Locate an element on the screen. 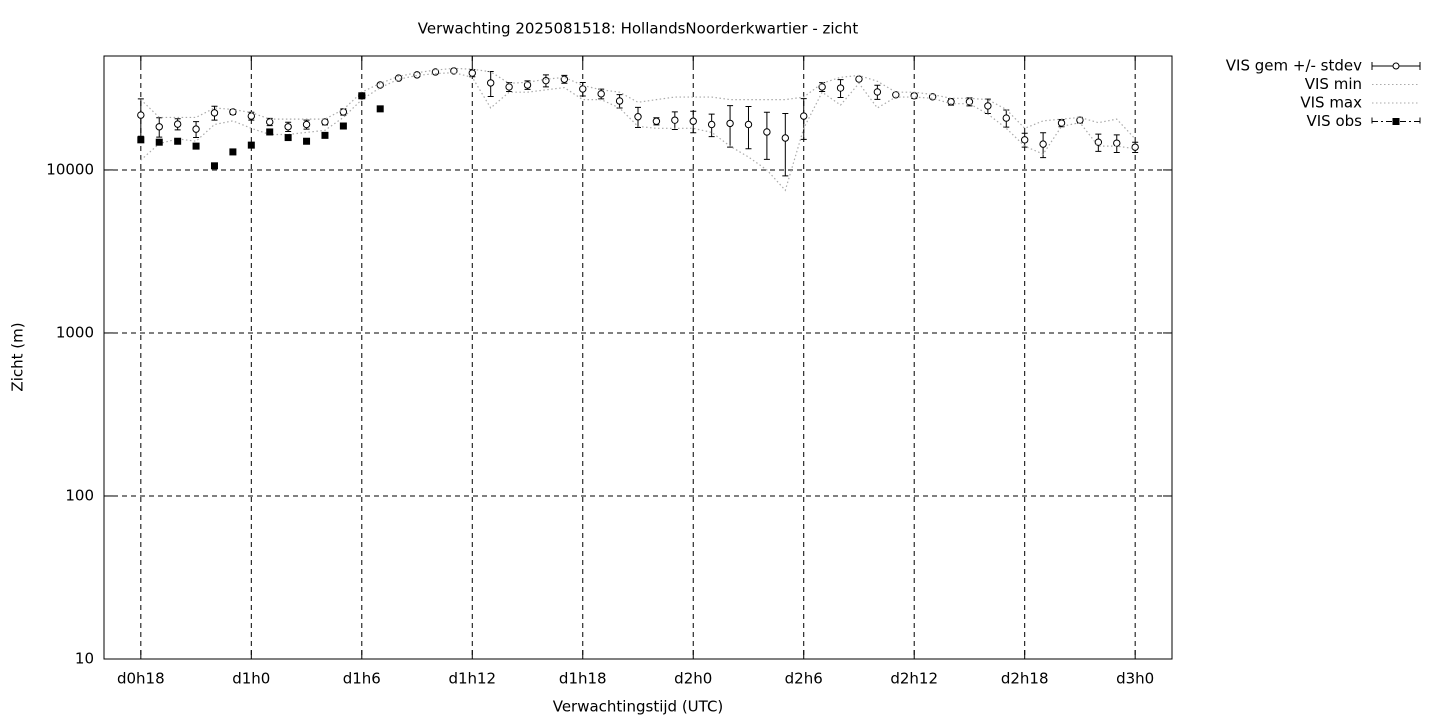  legend-label: VIS gem +/- stdev is located at coordinates (1294, 66).